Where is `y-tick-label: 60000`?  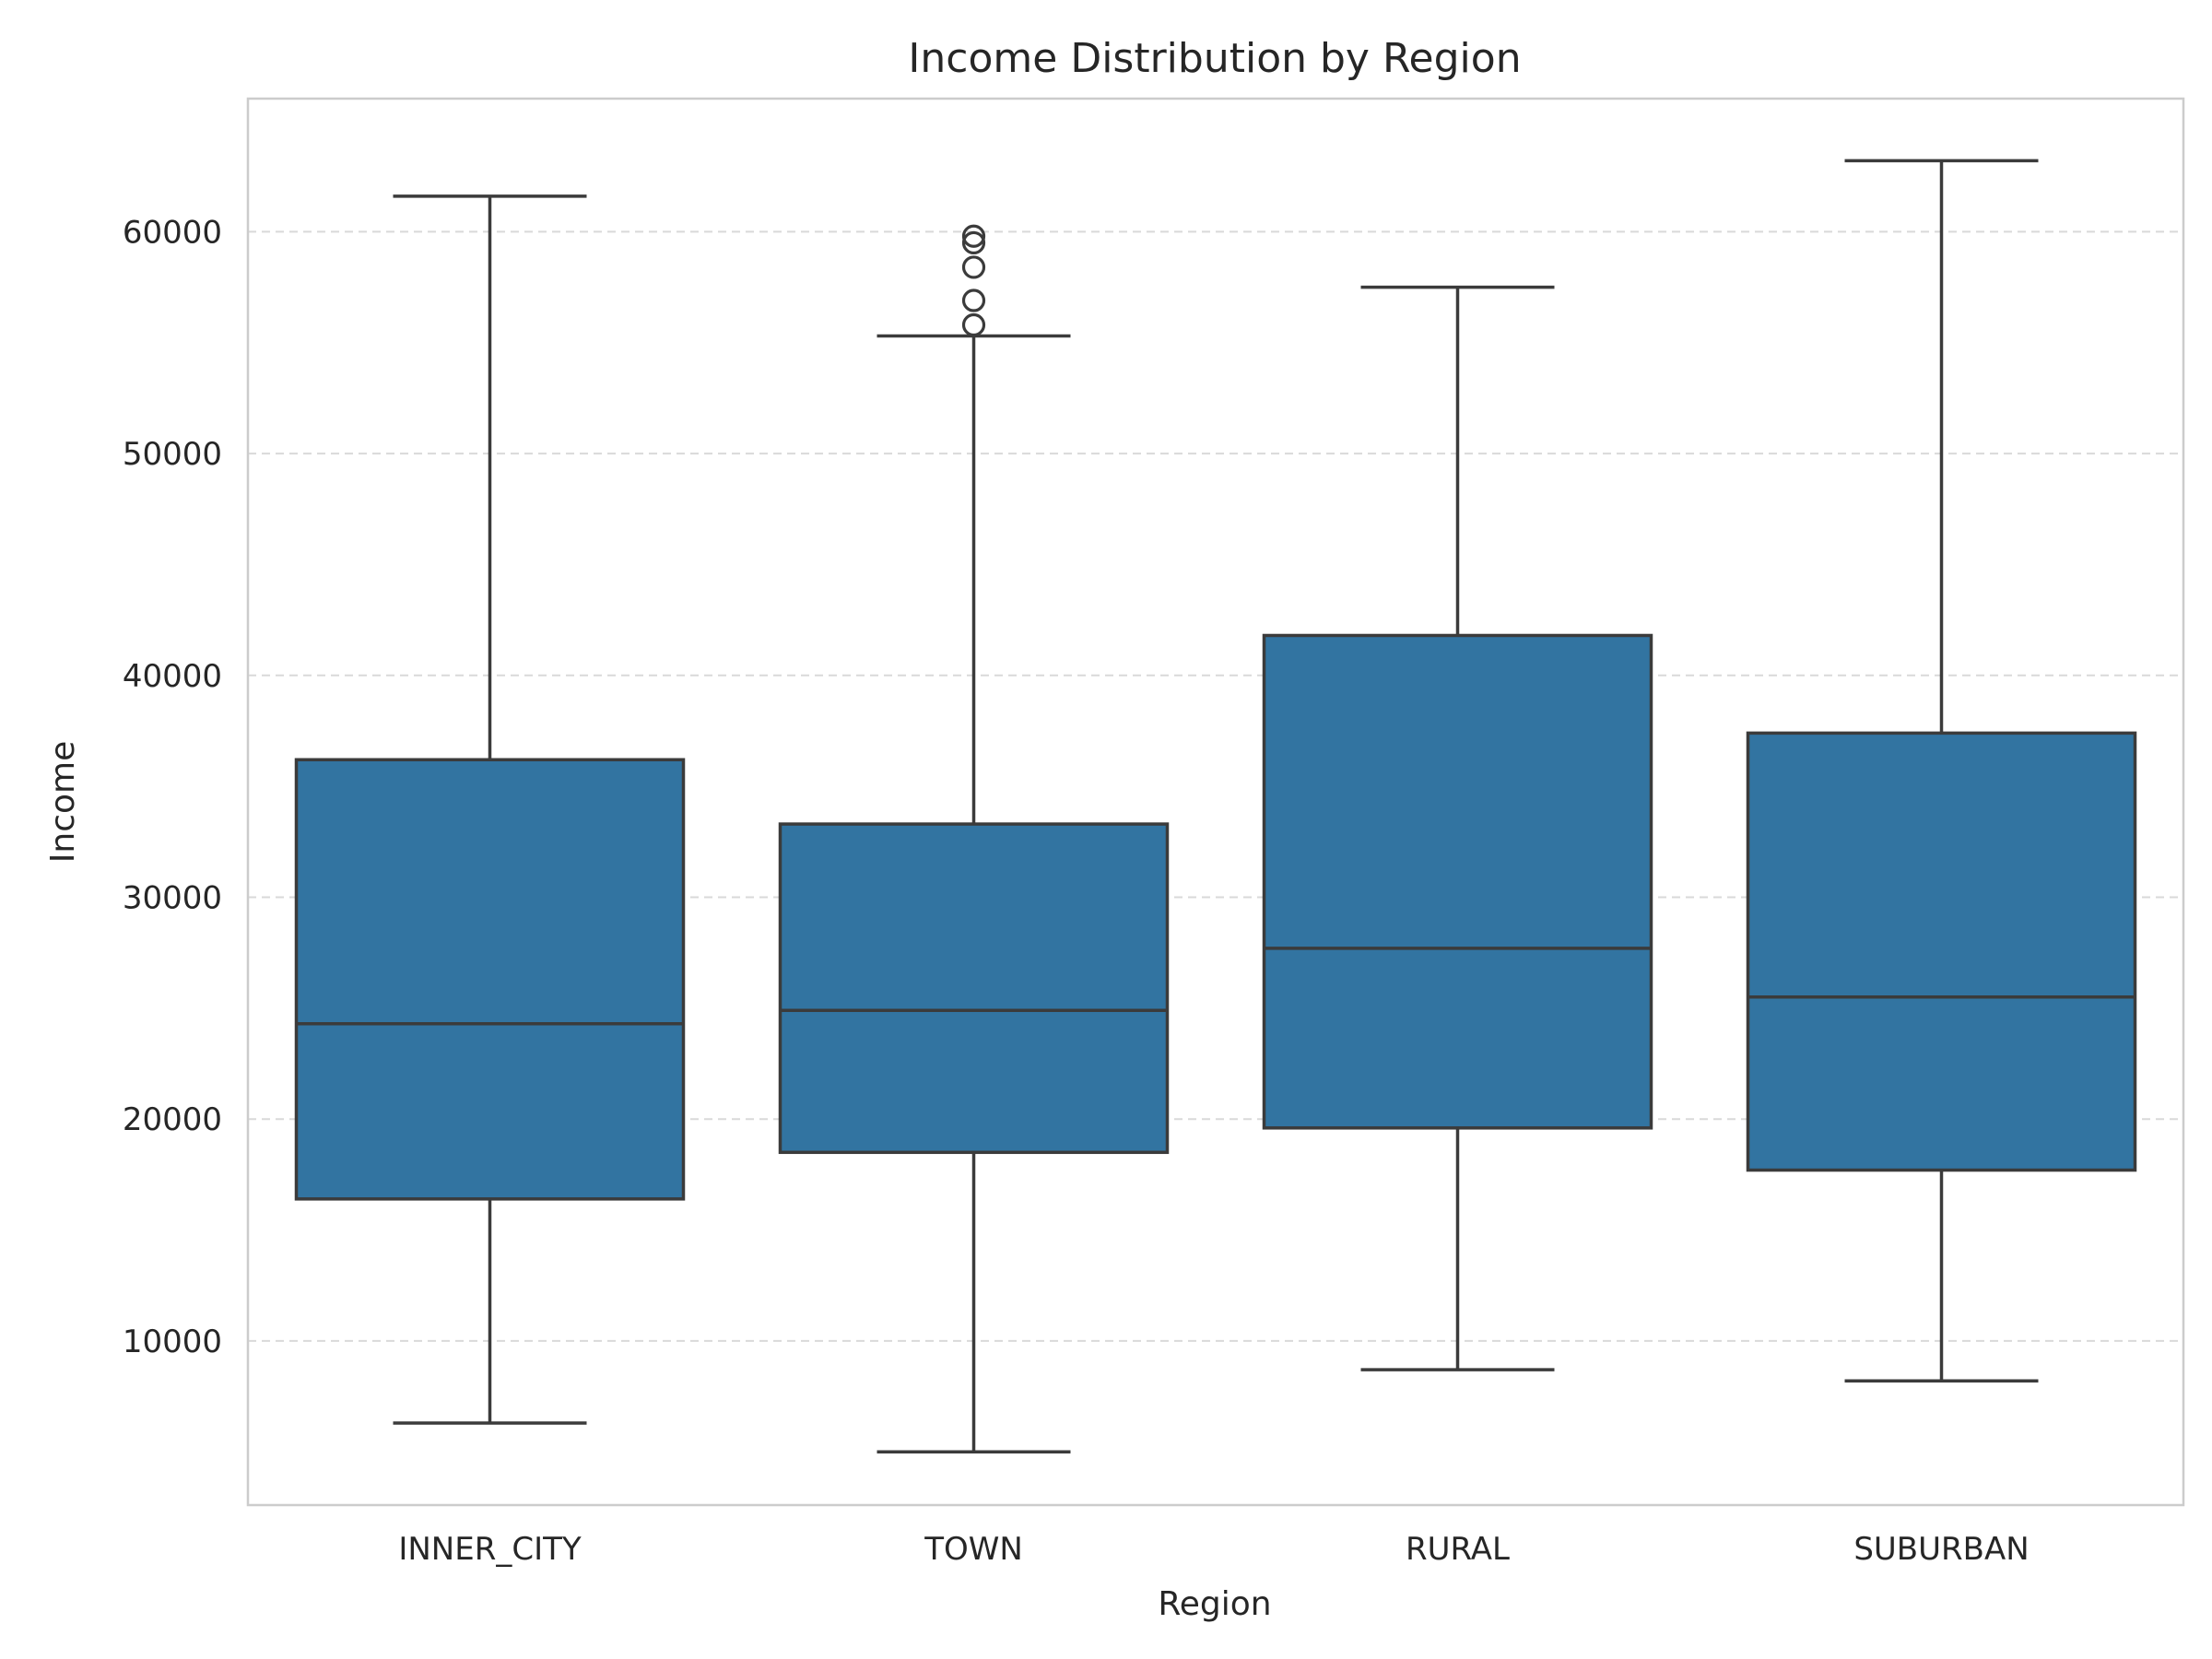
y-tick-label: 60000 is located at coordinates (172, 232).